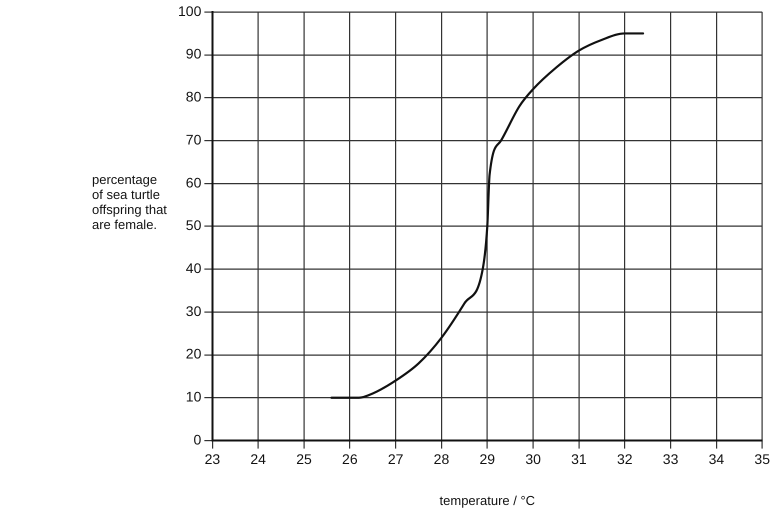  What do you see at coordinates (194, 396) in the screenshot?
I see `y-tick-label: 10` at bounding box center [194, 396].